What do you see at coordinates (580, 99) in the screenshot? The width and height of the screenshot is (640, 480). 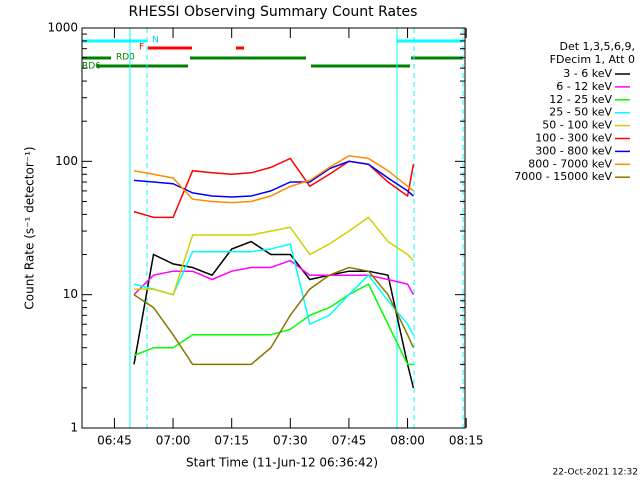 I see `legend-label: 12 - 25 keV` at bounding box center [580, 99].